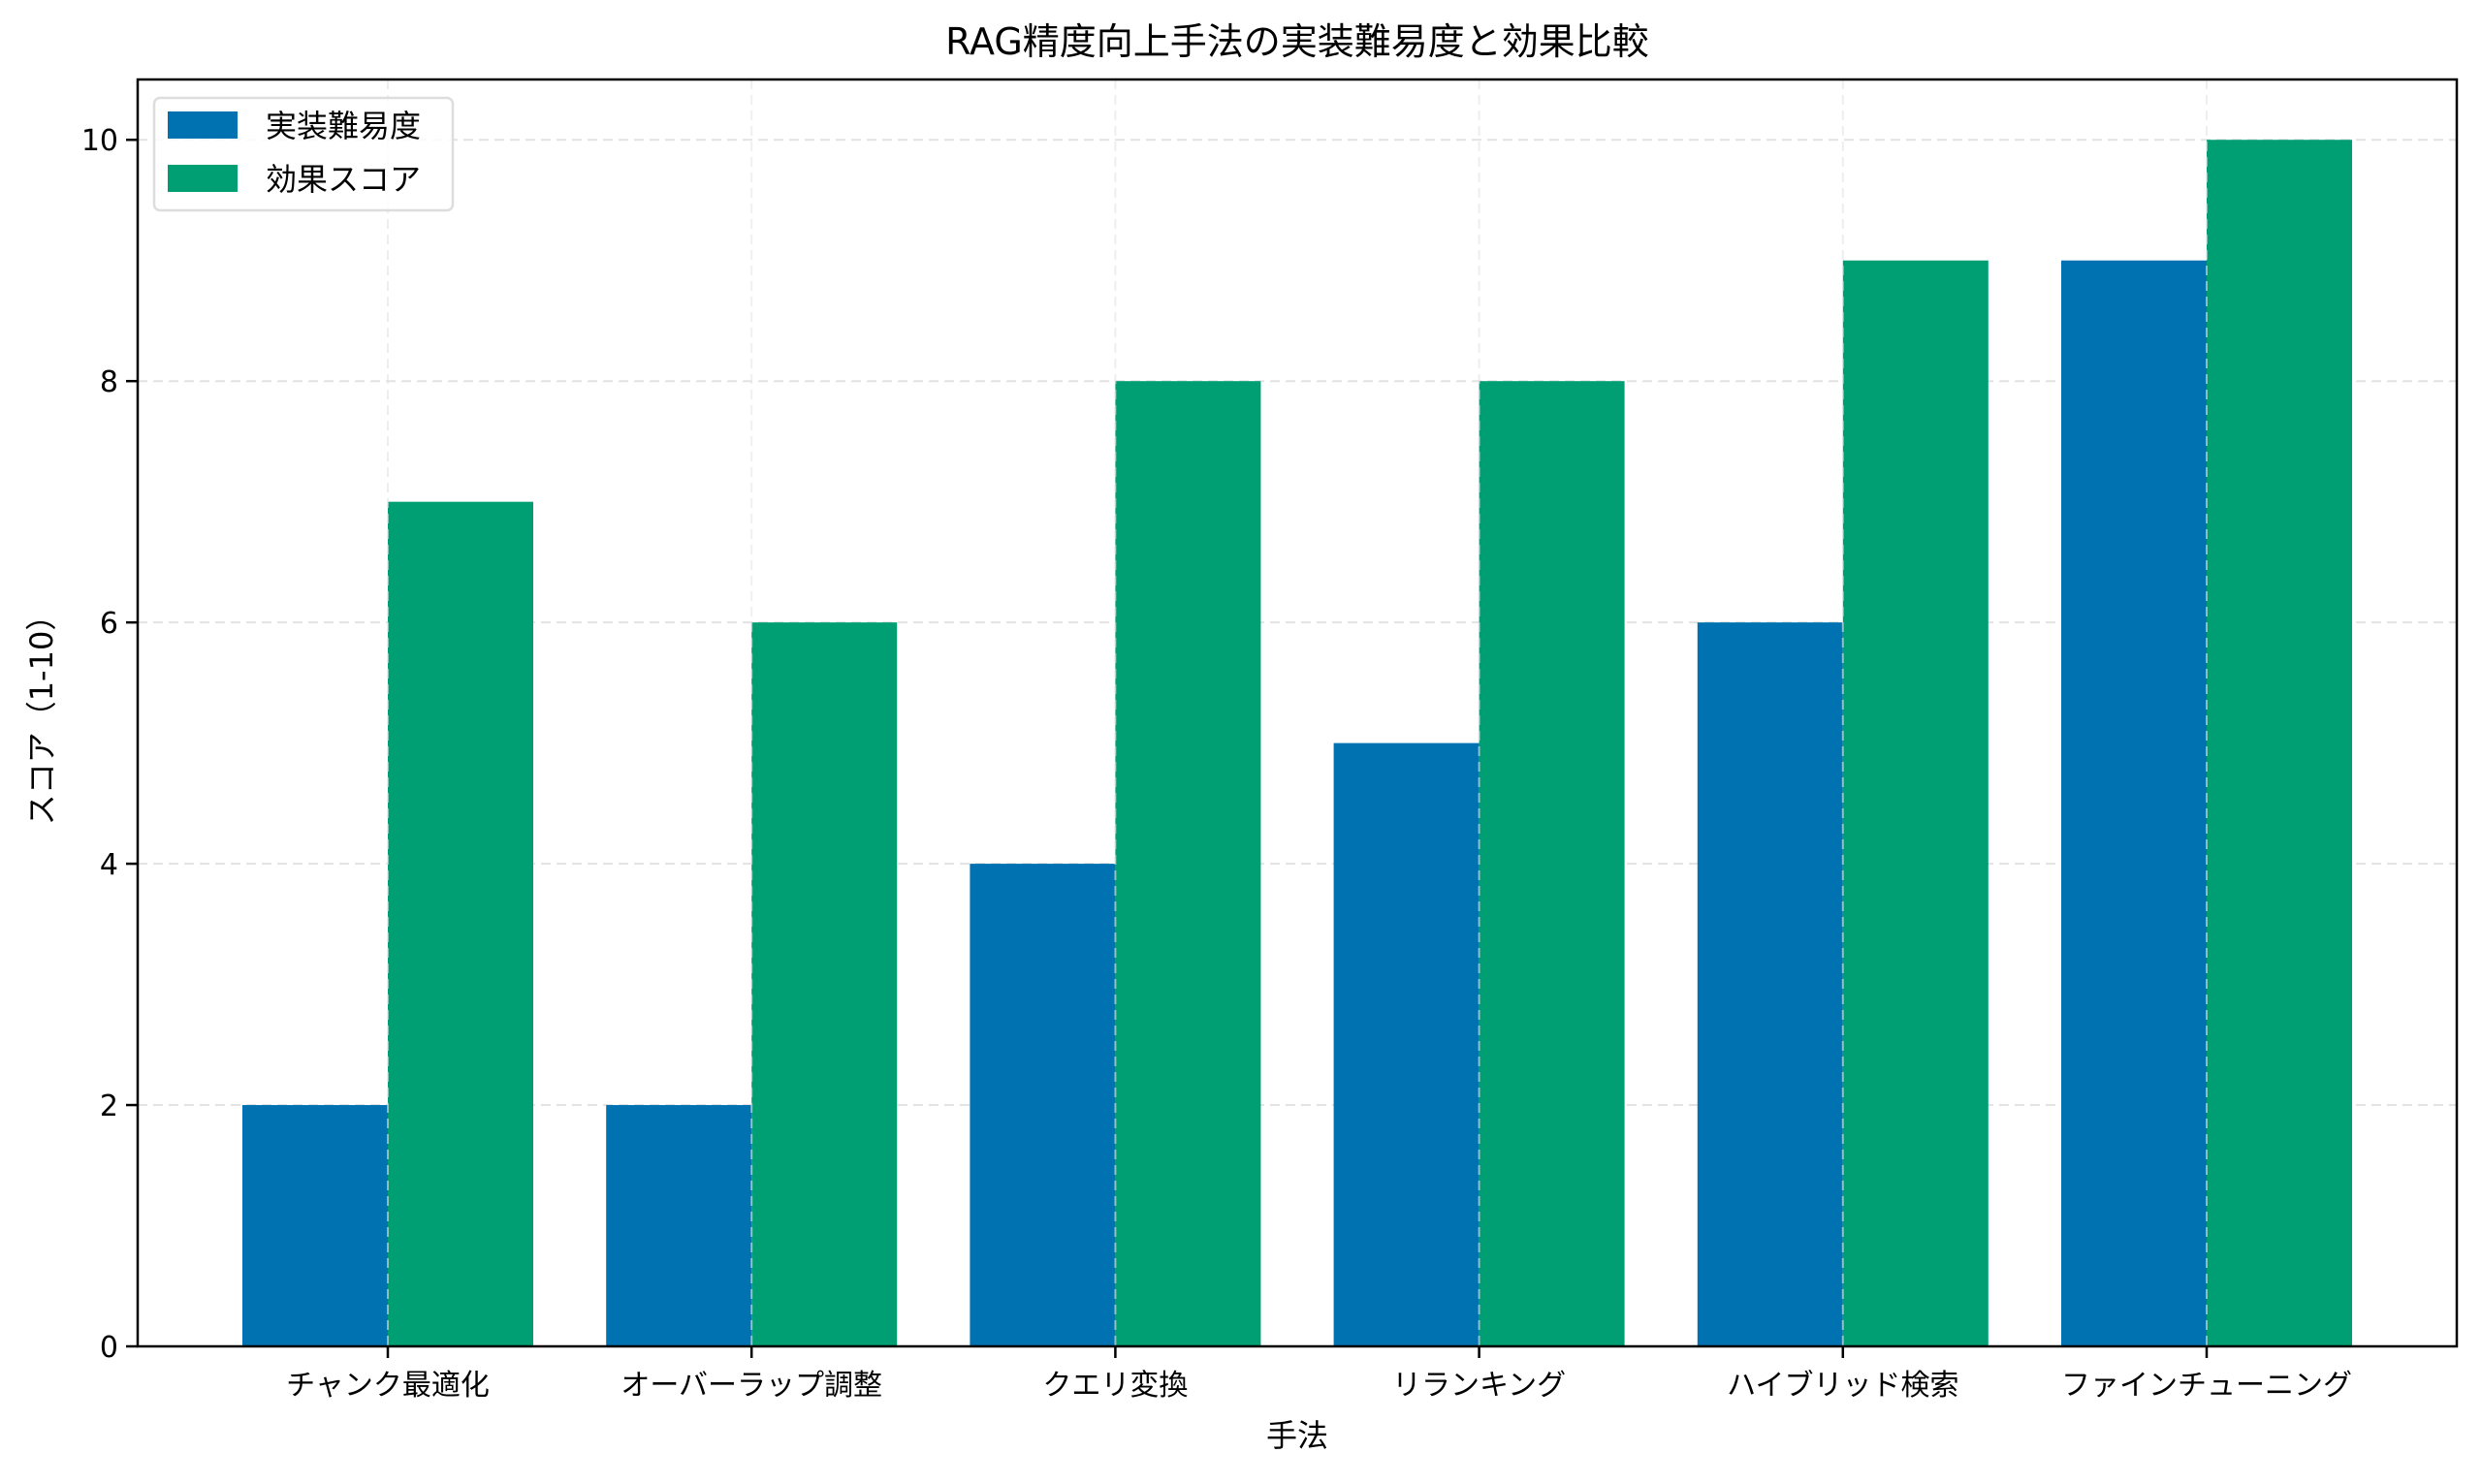 This screenshot has height=1484, width=2482. What do you see at coordinates (751, 1386) in the screenshot?
I see `x-tick-label: オーバーラップ調整` at bounding box center [751, 1386].